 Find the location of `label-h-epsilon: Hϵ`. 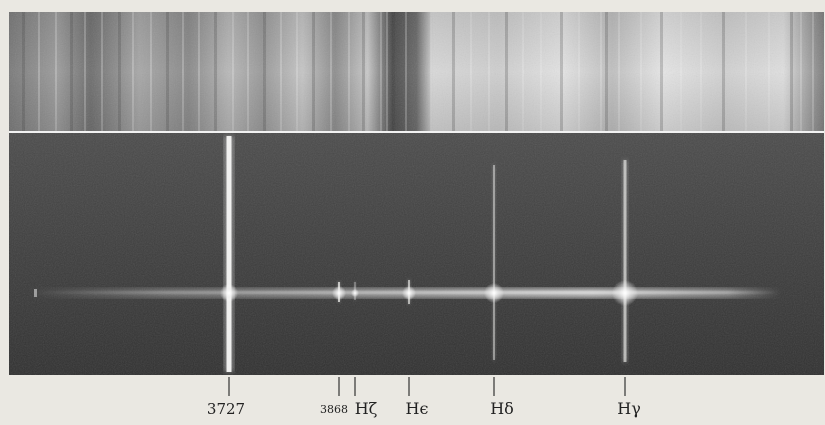

label-h-epsilon: Hϵ is located at coordinates (417, 408).